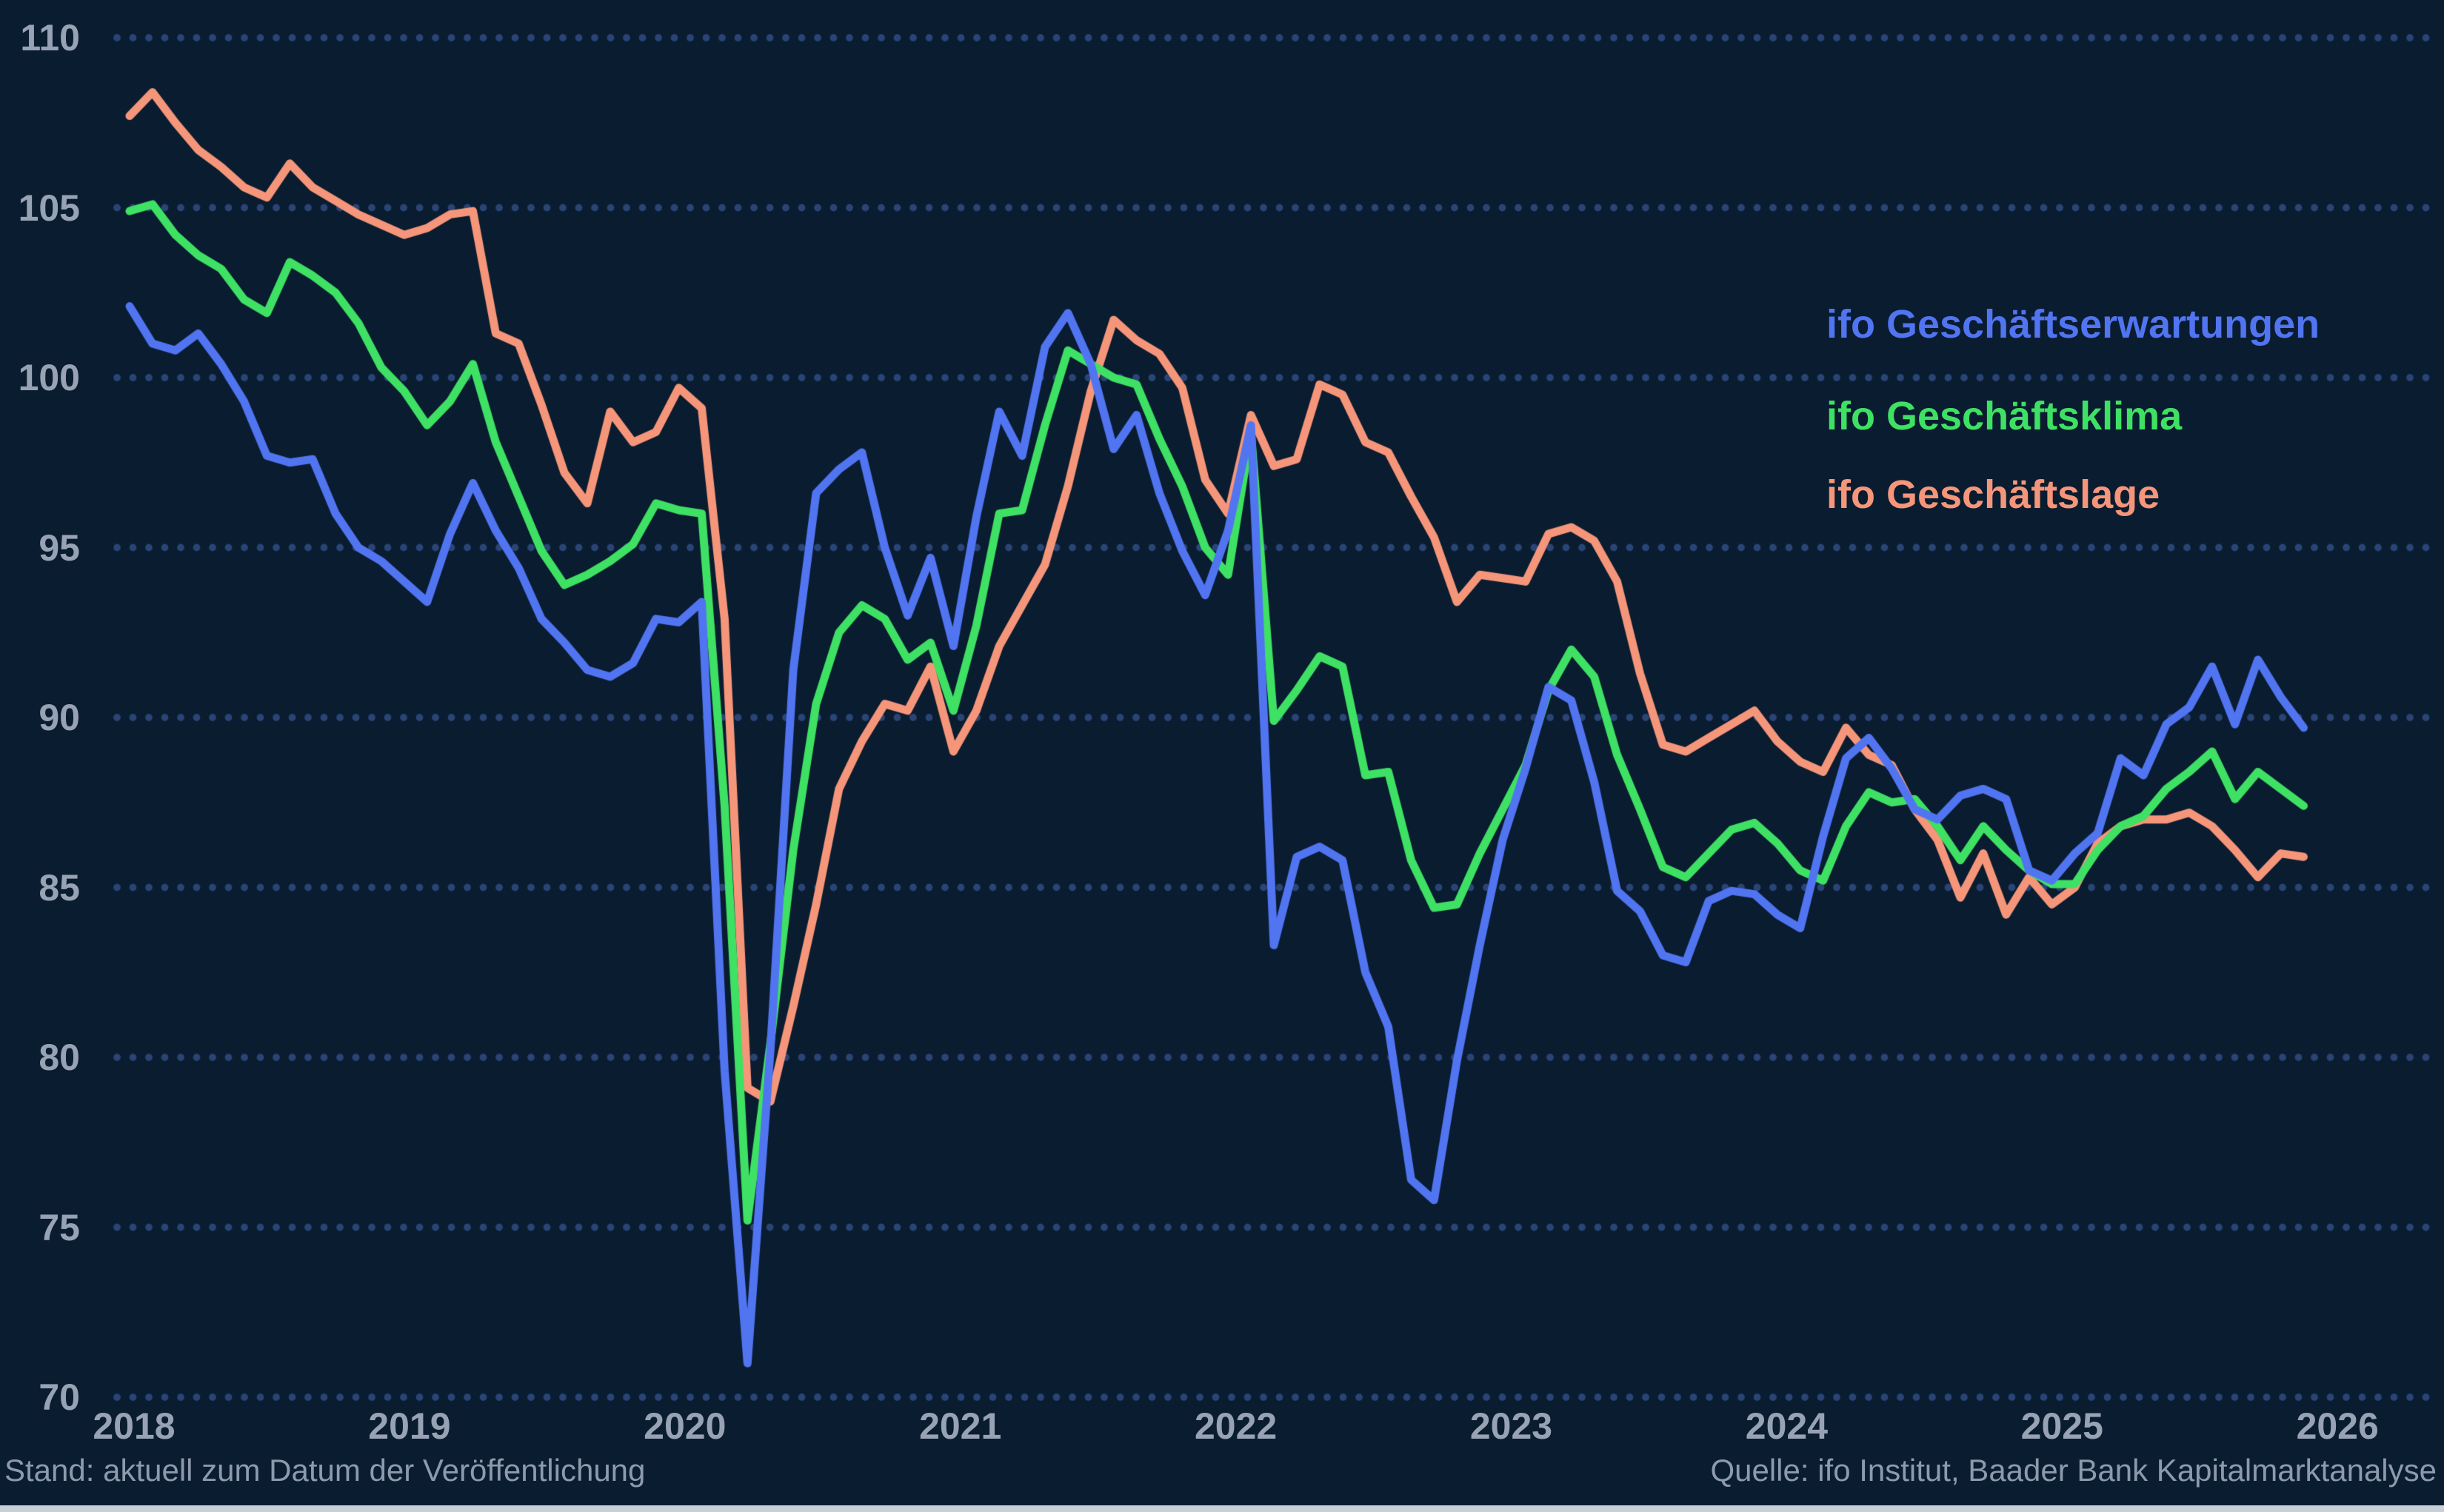  I want to click on y-tick-label: 75, so click(60, 1227).